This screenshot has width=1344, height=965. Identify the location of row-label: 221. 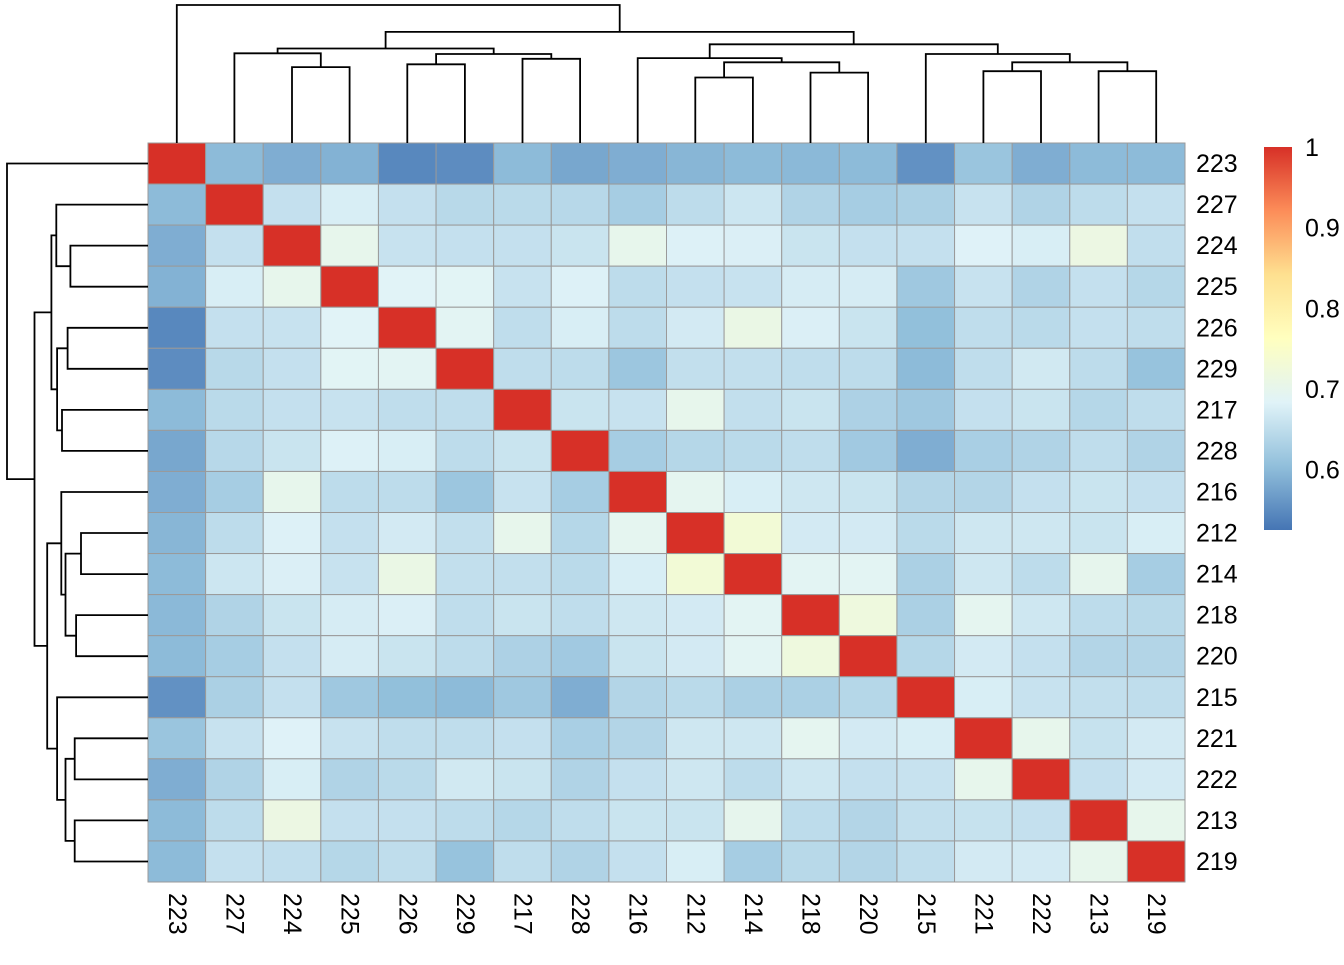
(1217, 739).